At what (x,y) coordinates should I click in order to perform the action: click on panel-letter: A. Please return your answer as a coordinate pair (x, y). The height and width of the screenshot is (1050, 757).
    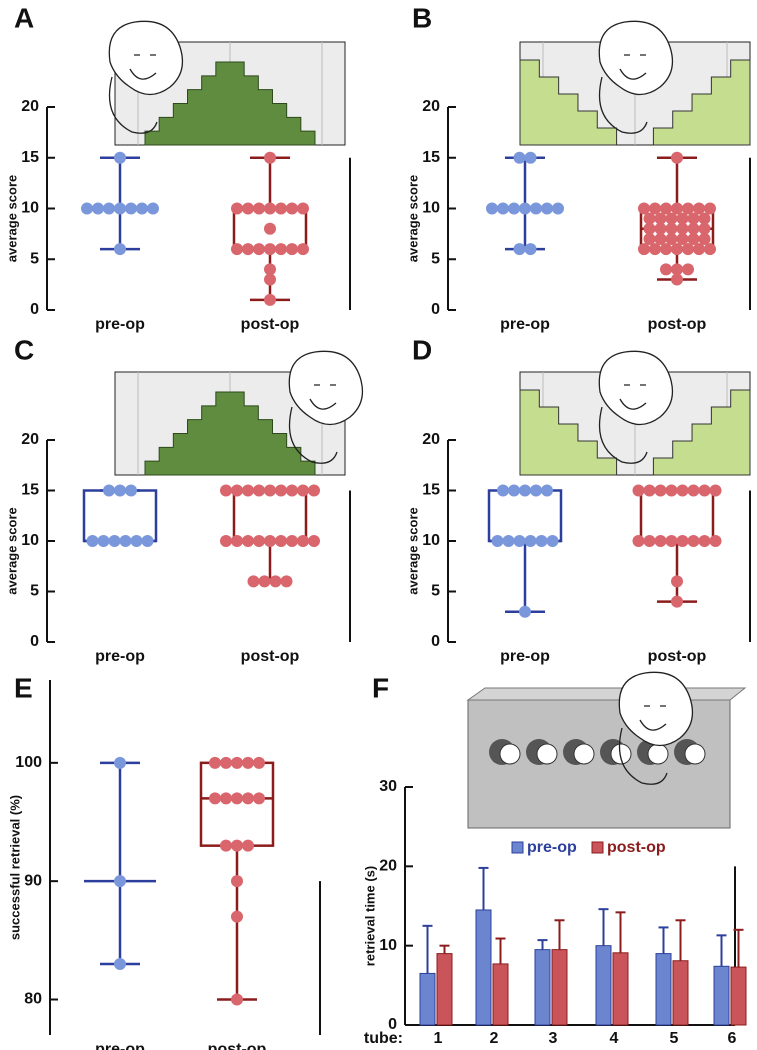
    Looking at the image, I should click on (24, 17).